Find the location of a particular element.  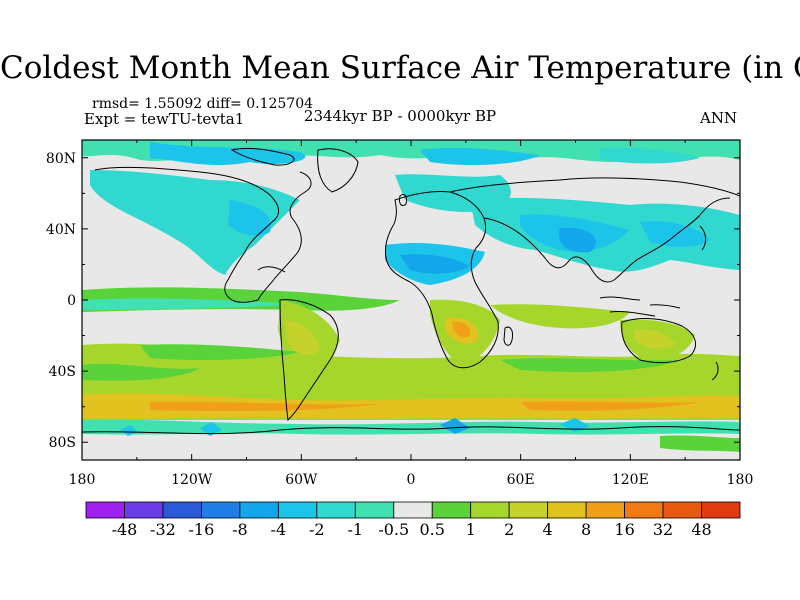

y-tick-label: 80S is located at coordinates (62, 443).